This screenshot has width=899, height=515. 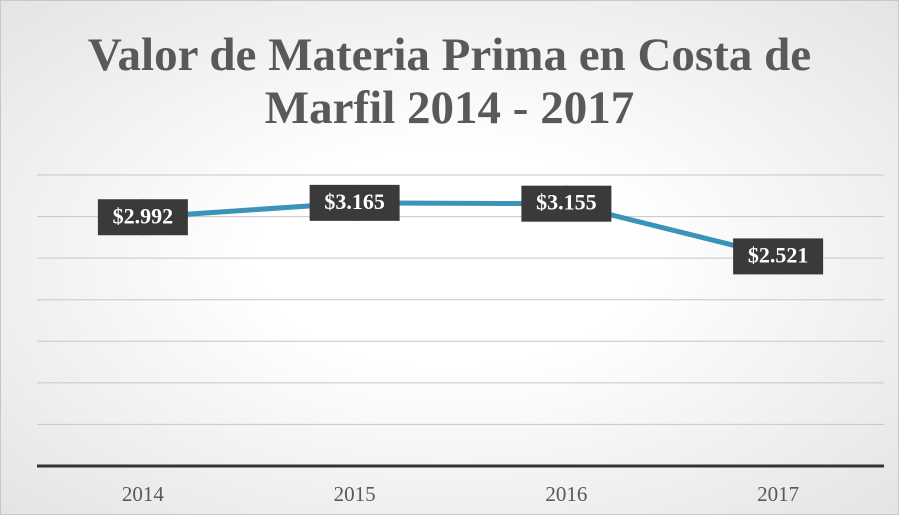 I want to click on line, so click(x=460, y=229).